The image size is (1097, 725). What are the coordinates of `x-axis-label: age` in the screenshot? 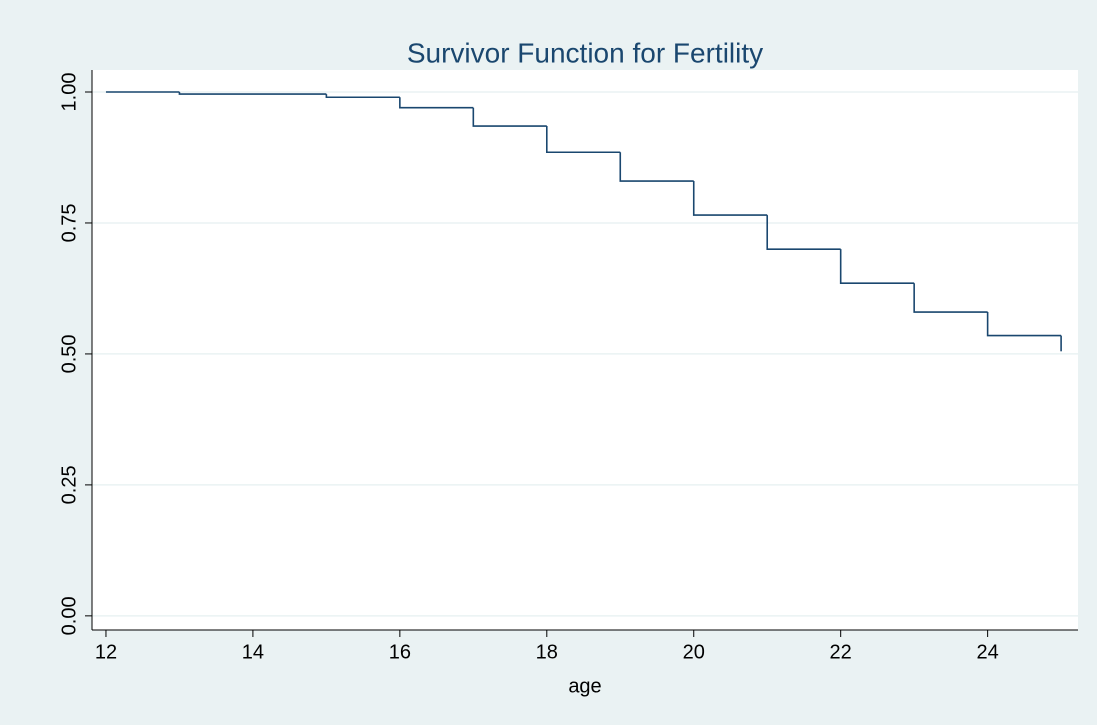 It's located at (584, 686).